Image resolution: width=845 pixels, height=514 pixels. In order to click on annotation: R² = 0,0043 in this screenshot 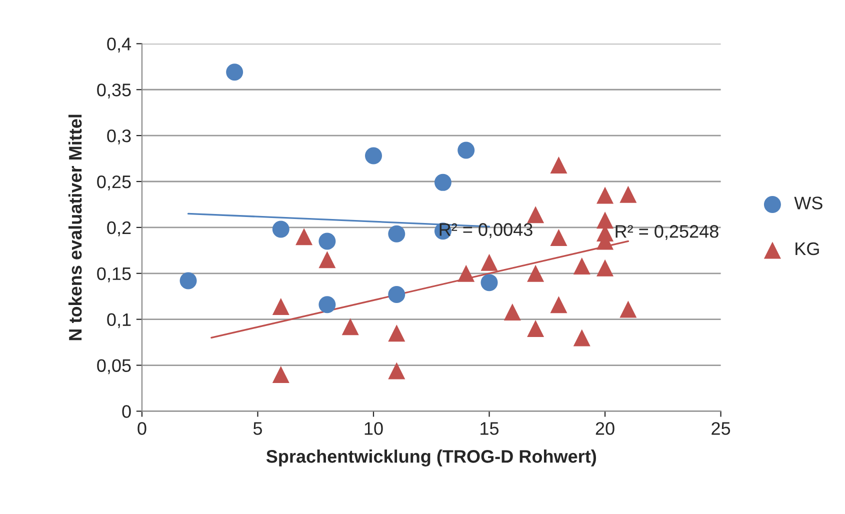, I will do `click(486, 230)`.